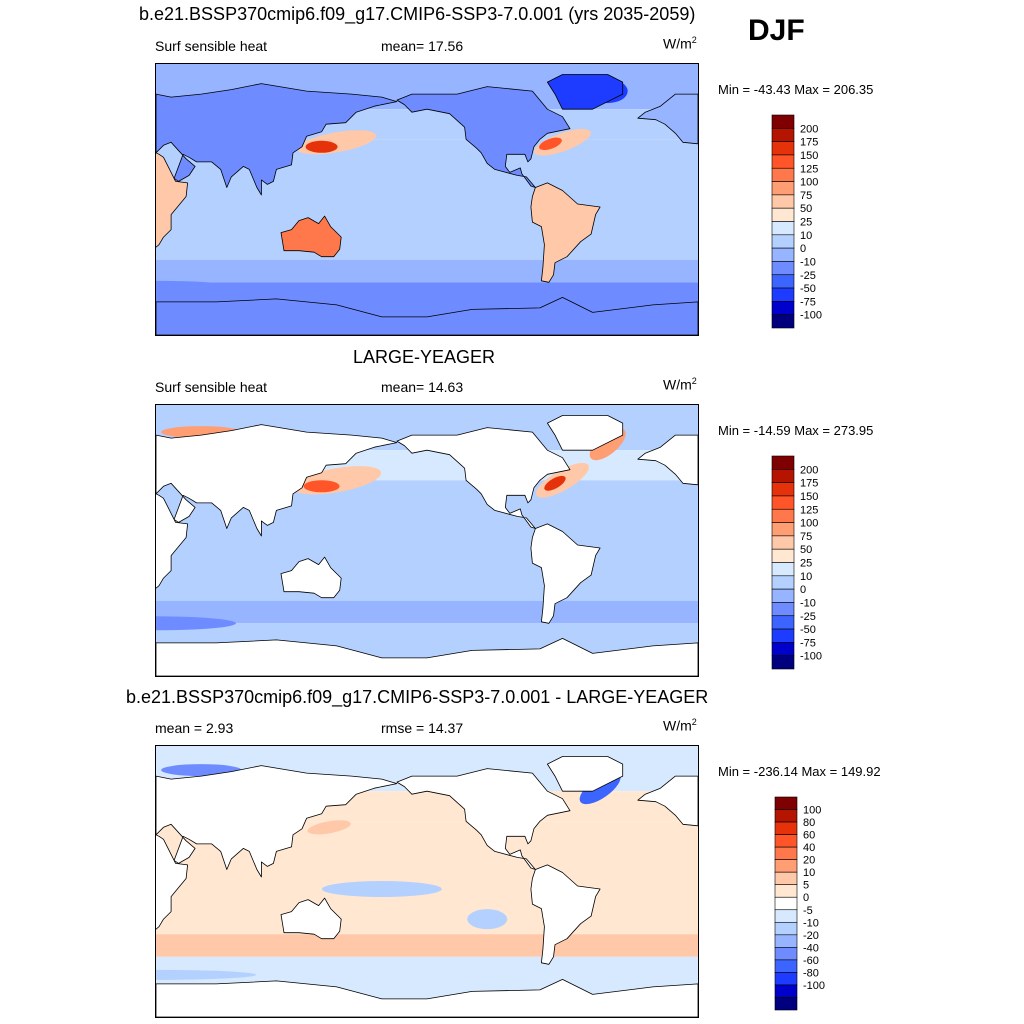  Describe the element at coordinates (803, 249) in the screenshot. I see `colorbar-model-tick-label: 0` at that location.